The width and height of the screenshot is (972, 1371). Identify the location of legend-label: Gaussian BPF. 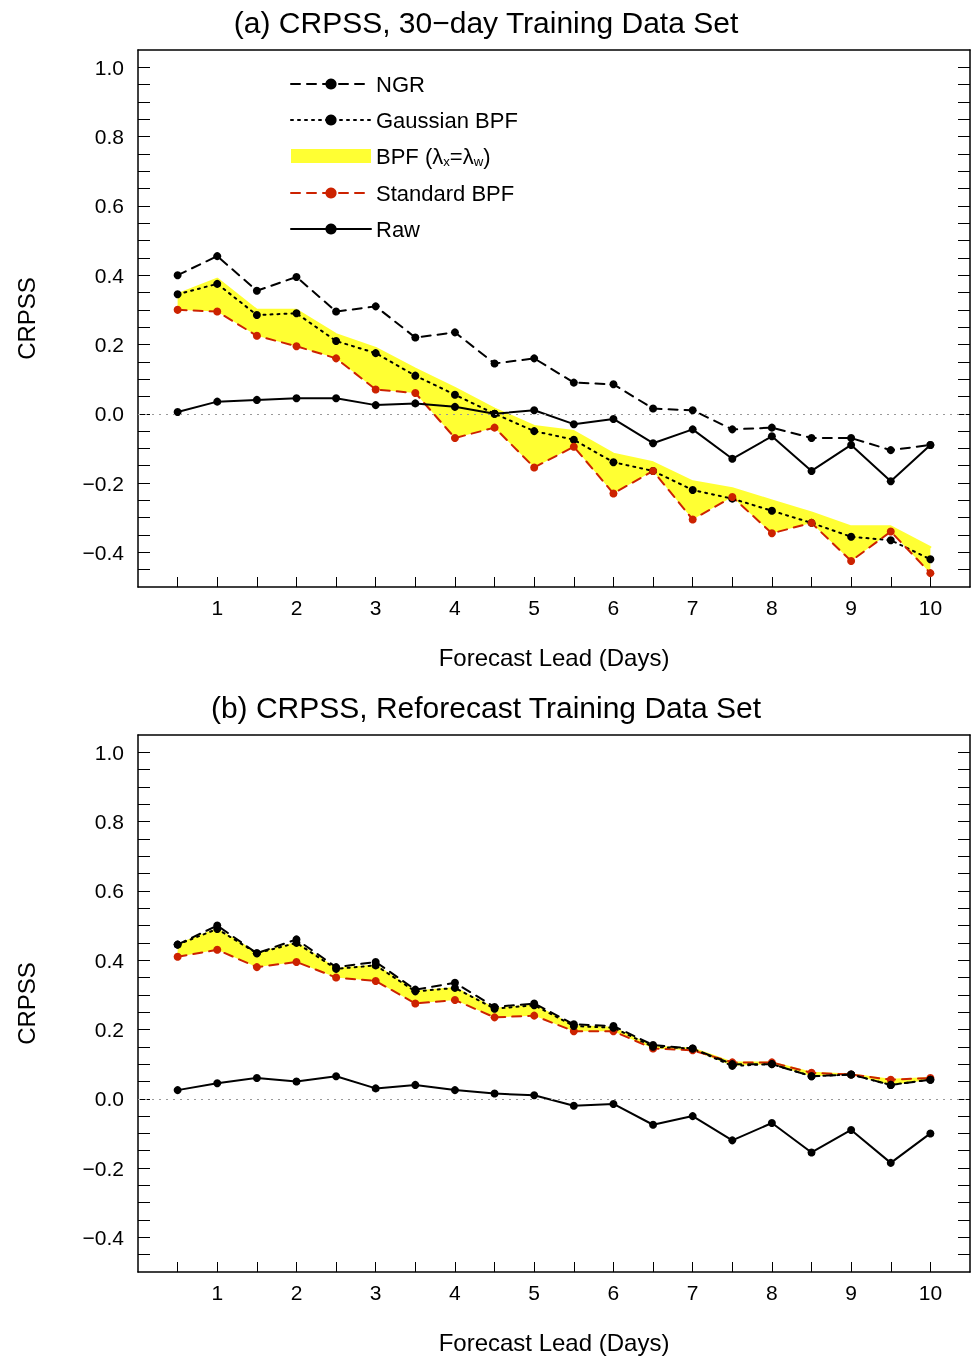
(447, 120).